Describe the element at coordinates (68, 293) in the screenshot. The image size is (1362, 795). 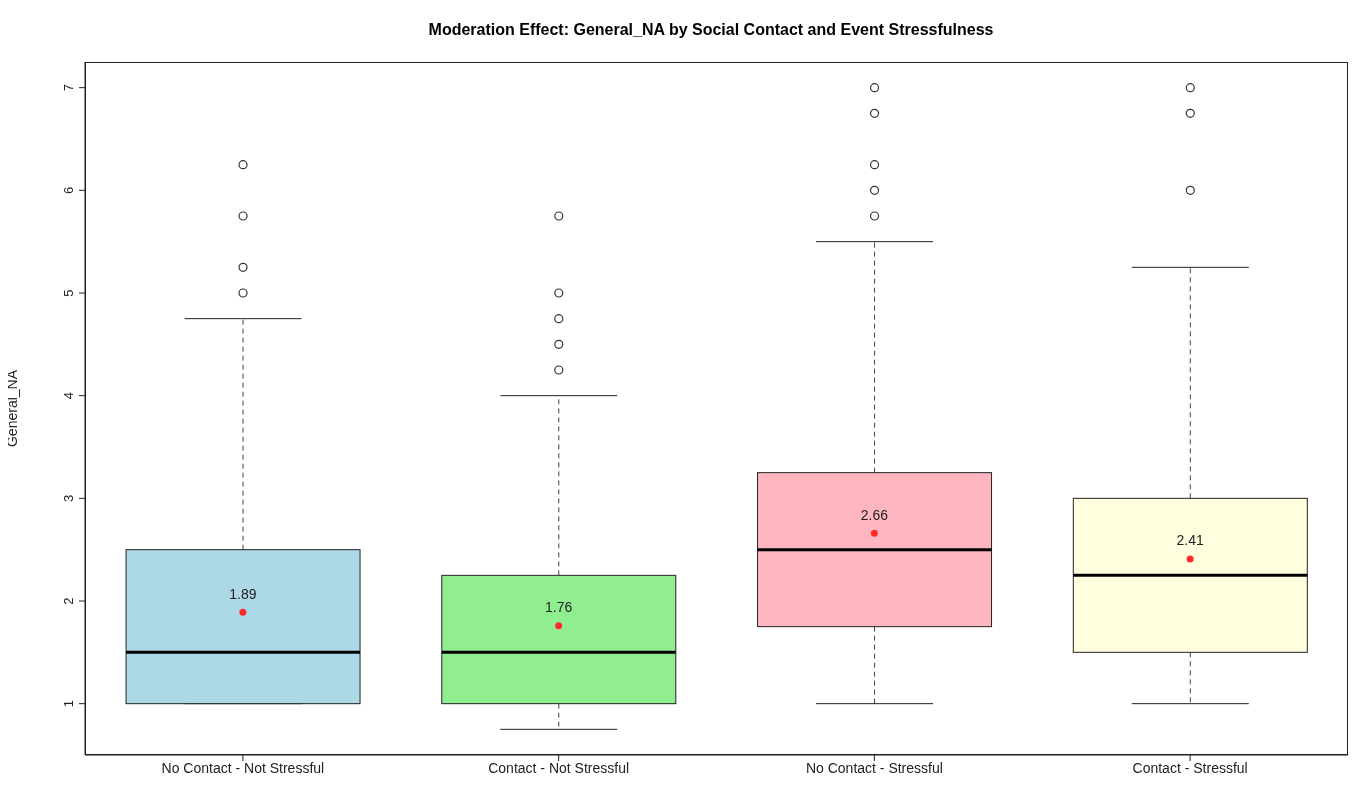
I see `y-tick-label: 5` at that location.